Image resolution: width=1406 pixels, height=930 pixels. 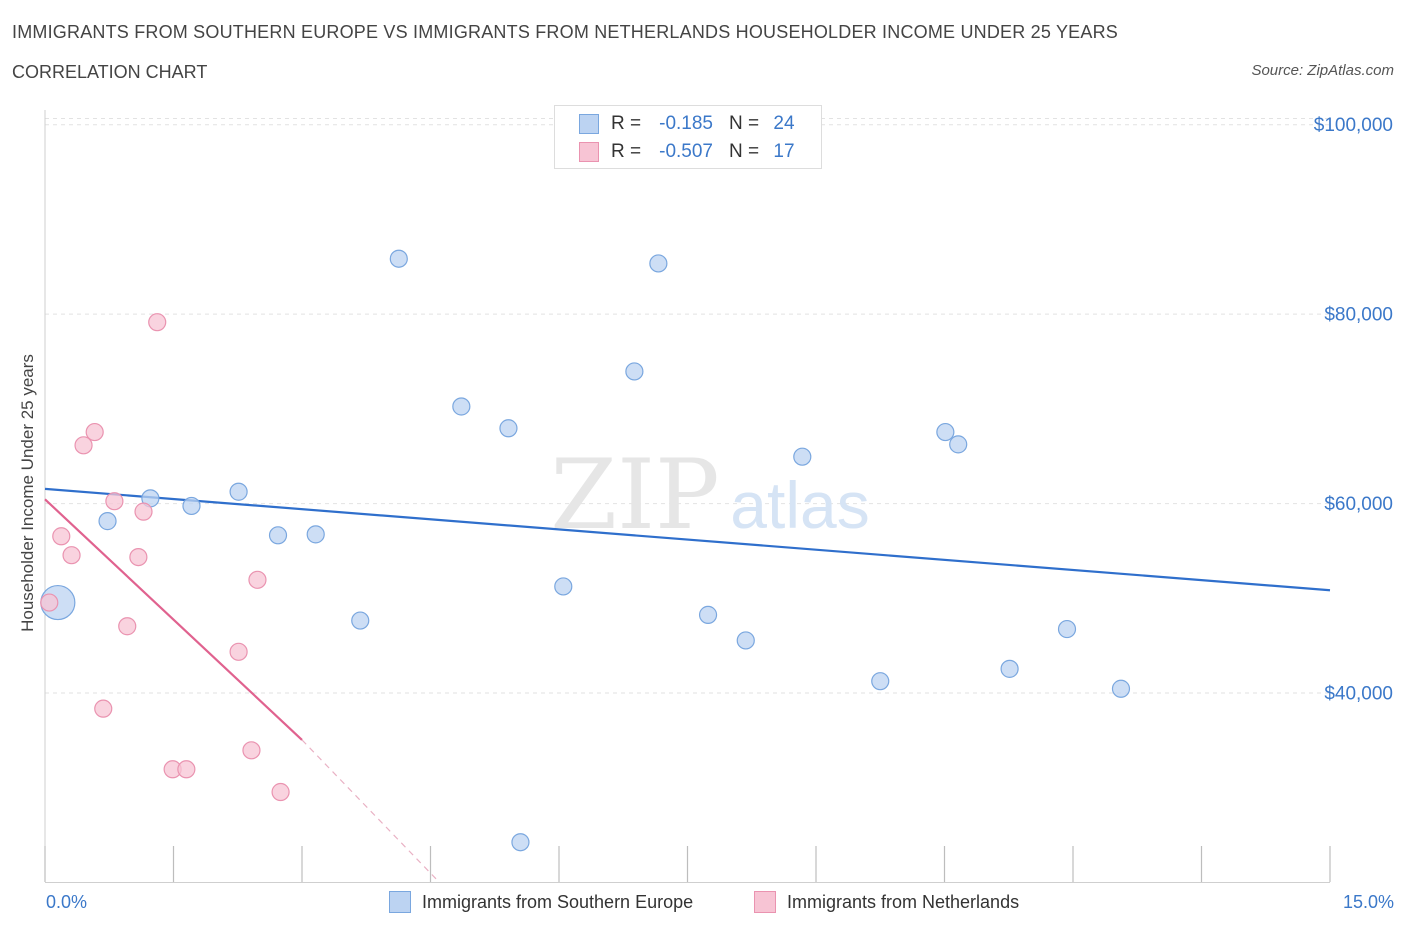 I want to click on y-tick-label: $80,000, so click(x=1358, y=315).